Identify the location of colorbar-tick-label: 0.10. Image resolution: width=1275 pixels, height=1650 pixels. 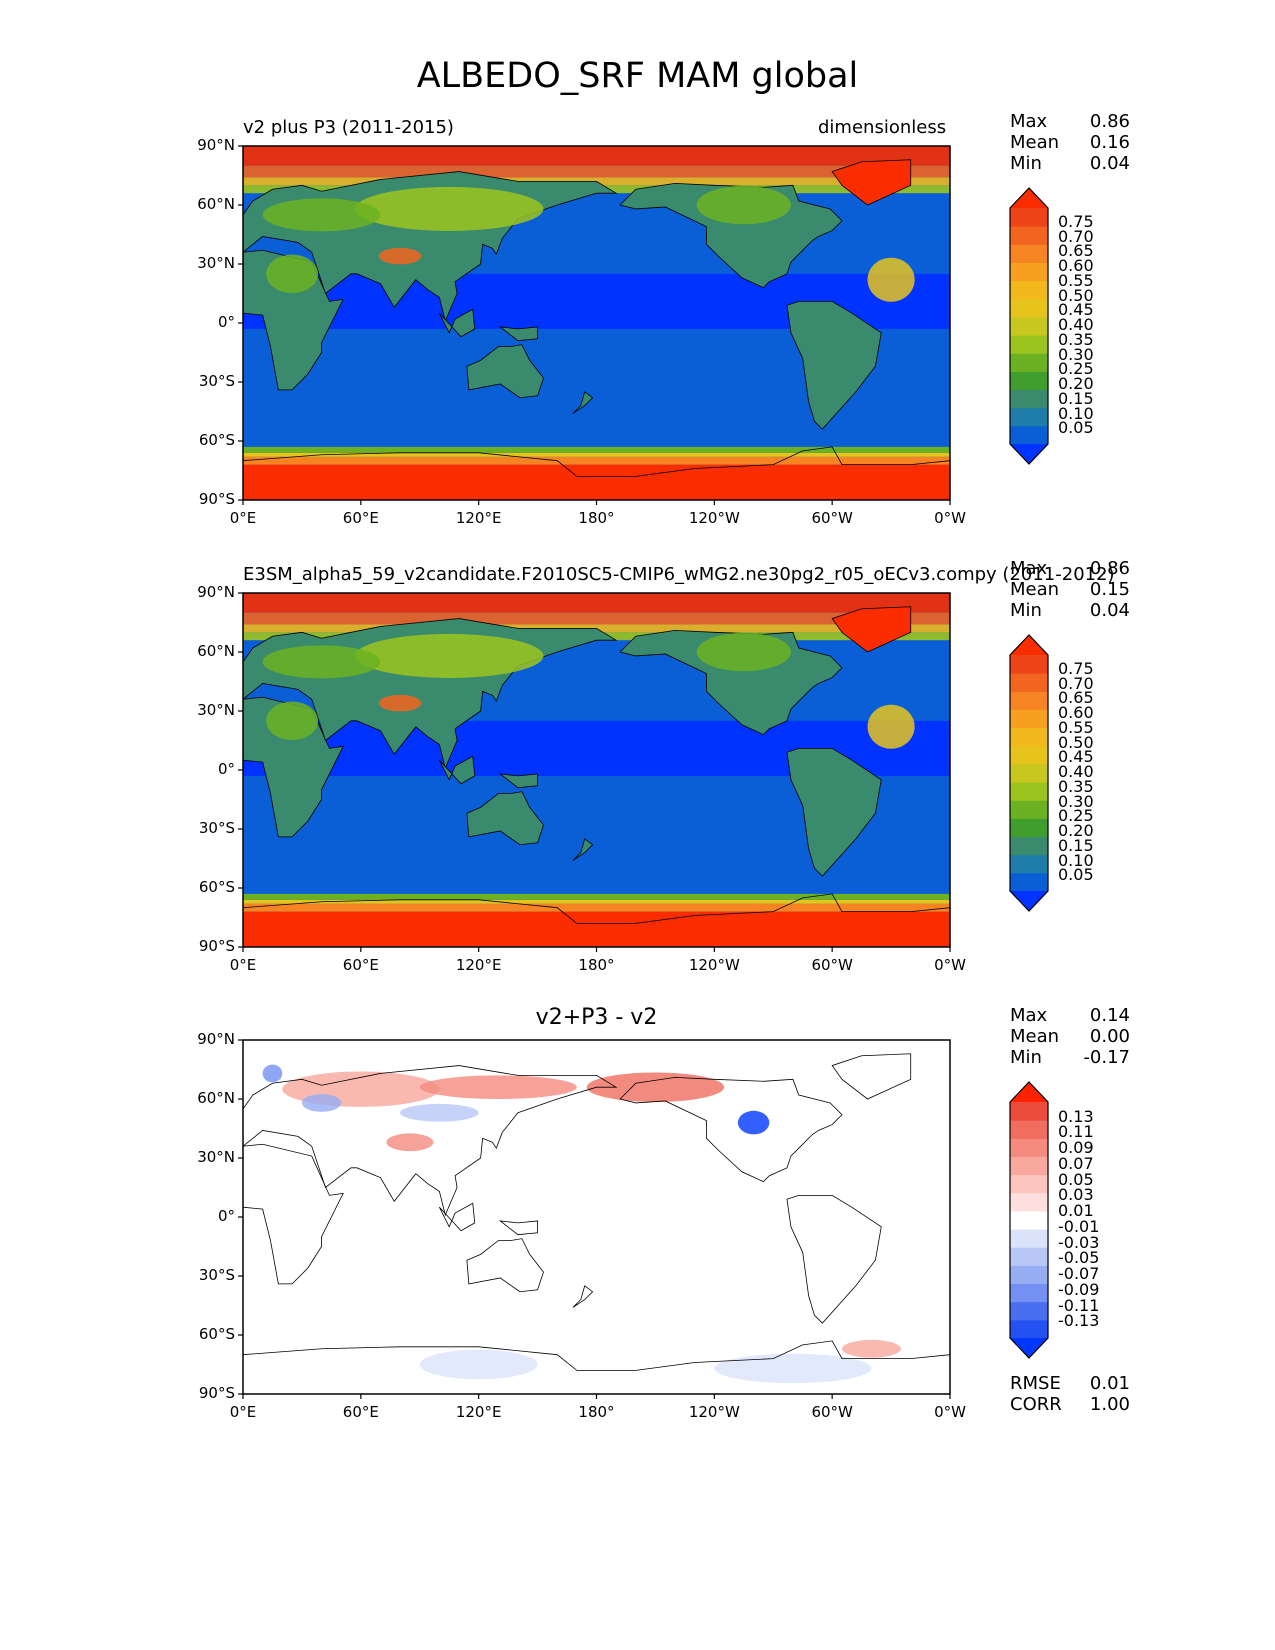
(1076, 860).